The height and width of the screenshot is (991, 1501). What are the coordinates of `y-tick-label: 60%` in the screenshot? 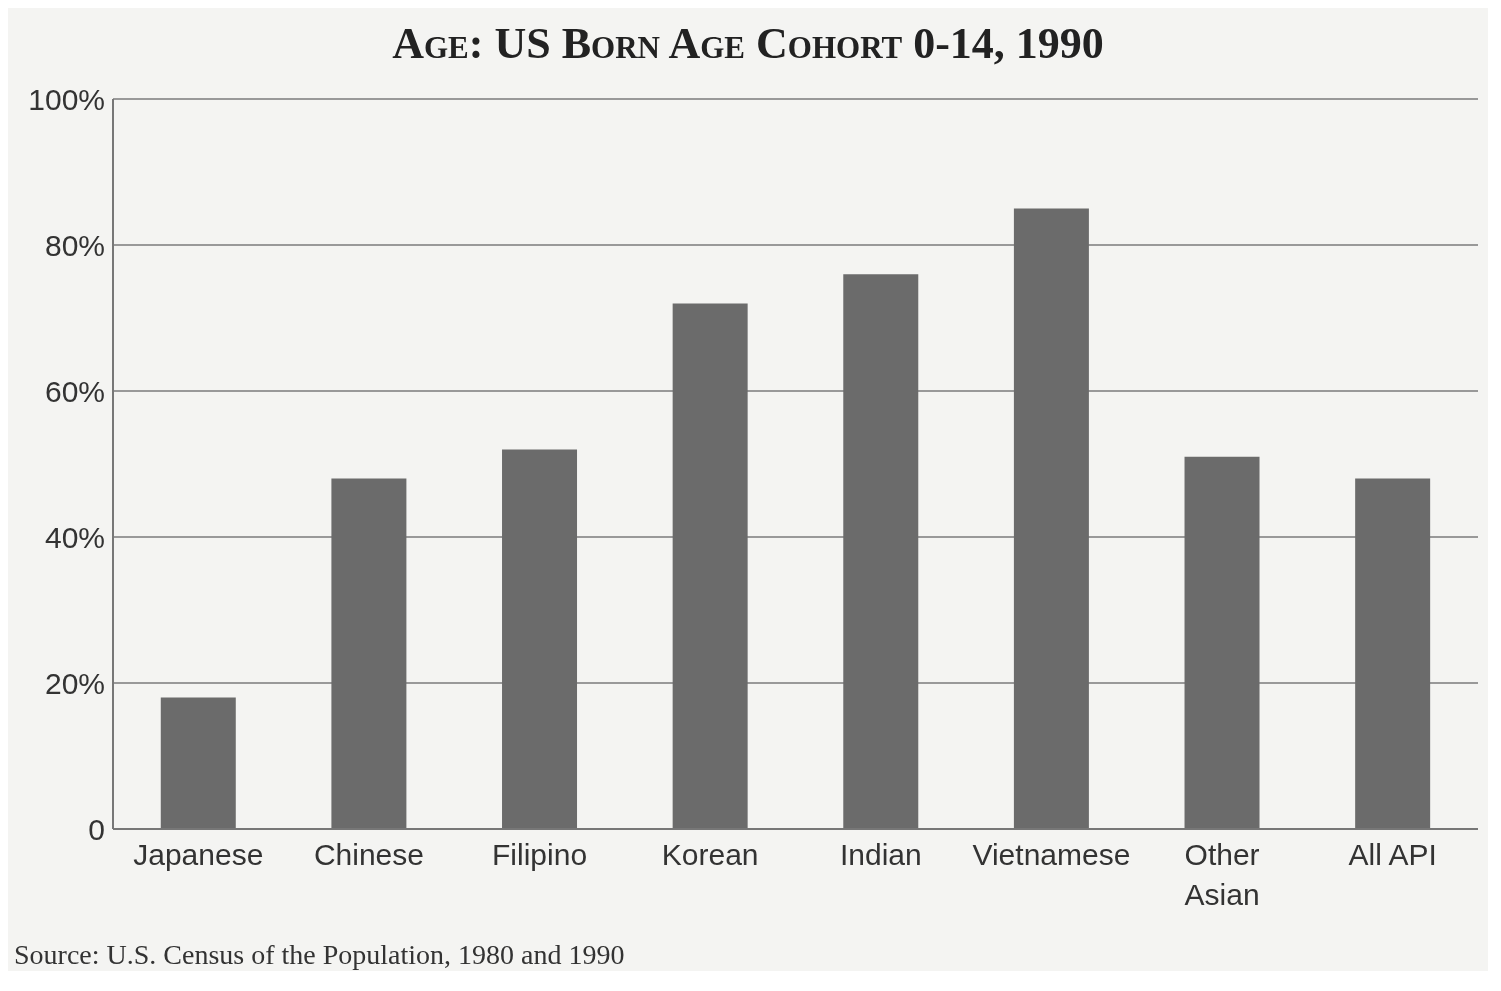 It's located at (74, 391).